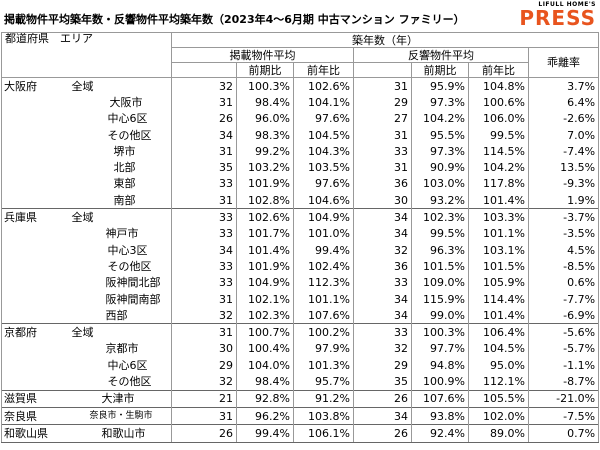 Image resolution: width=600 pixels, height=450 pixels. Describe the element at coordinates (204, 398) in the screenshot. I see `value-cell: 21` at that location.